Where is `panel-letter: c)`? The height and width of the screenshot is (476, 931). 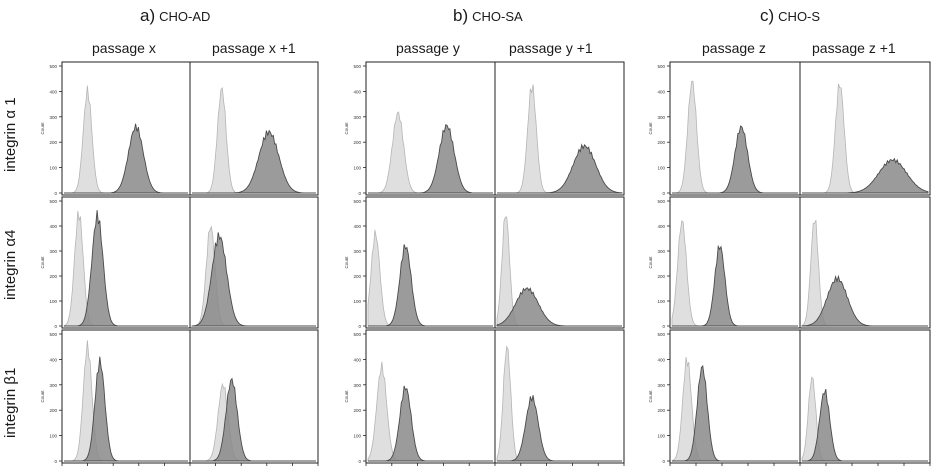
panel-letter: c) is located at coordinates (767, 15).